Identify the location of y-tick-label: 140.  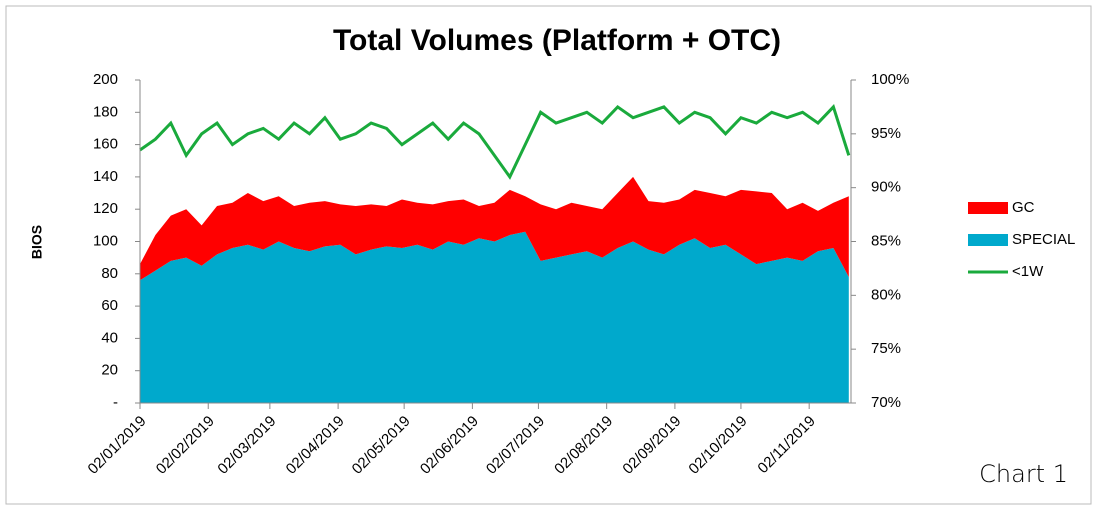
(105, 176).